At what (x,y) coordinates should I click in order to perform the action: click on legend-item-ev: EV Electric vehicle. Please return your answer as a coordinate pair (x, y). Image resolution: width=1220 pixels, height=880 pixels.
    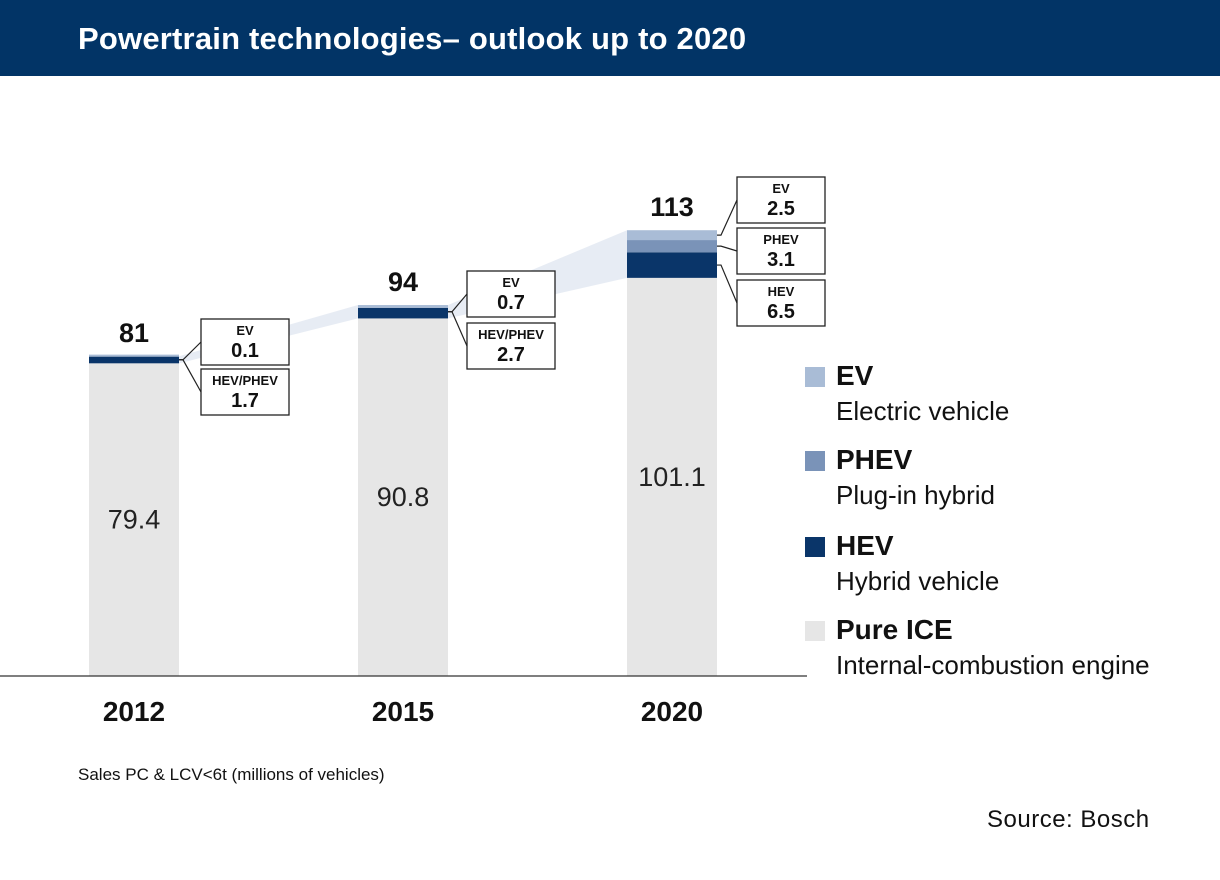
    Looking at the image, I should click on (1010, 395).